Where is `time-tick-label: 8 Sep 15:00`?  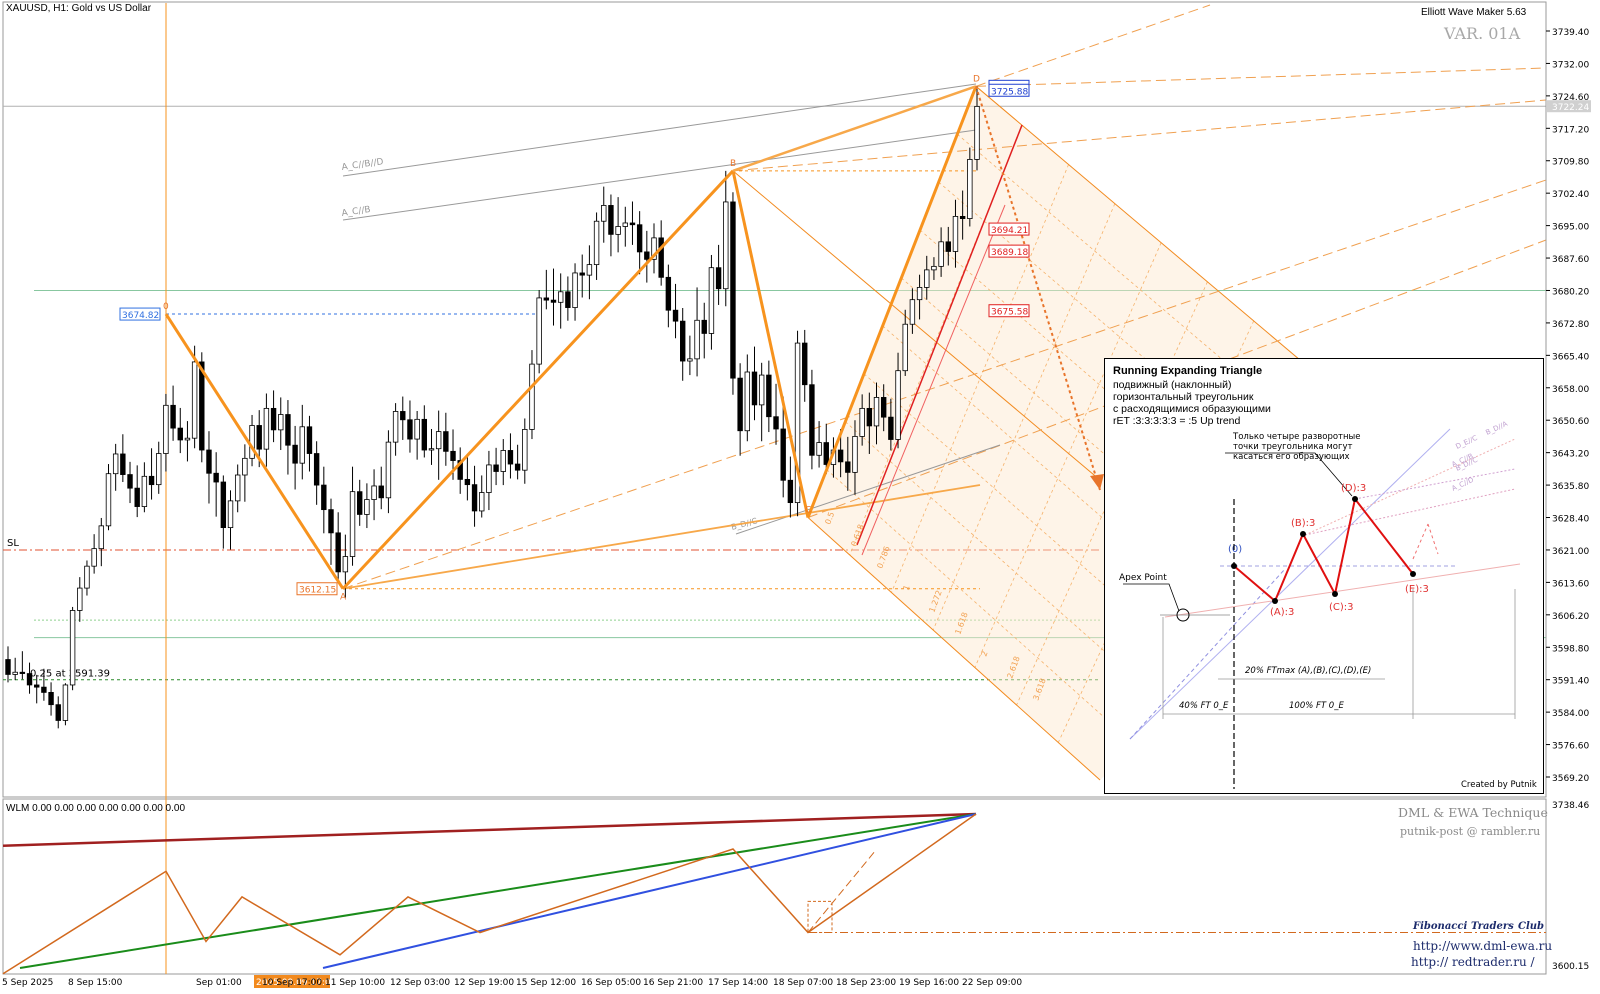 time-tick-label: 8 Sep 15:00 is located at coordinates (95, 983).